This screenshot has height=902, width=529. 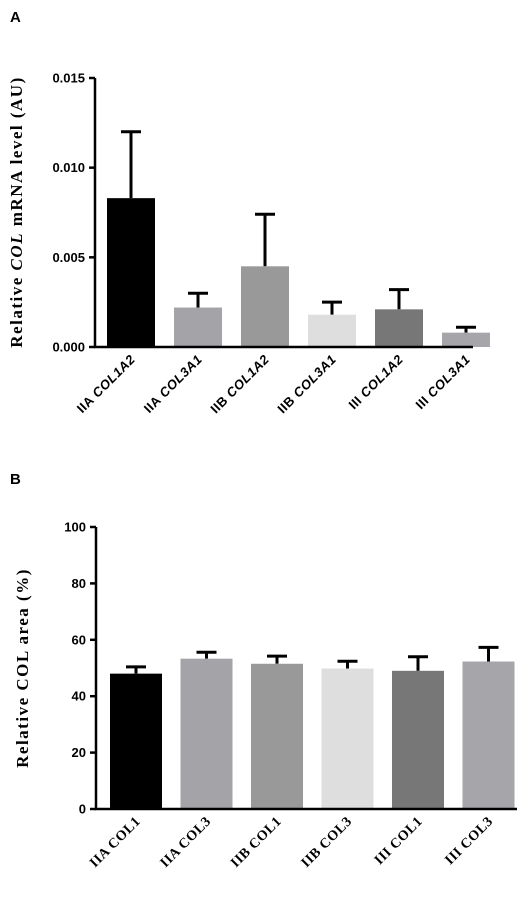 What do you see at coordinates (327, 842) in the screenshot?
I see `x-tick-label: IIB COL3` at bounding box center [327, 842].